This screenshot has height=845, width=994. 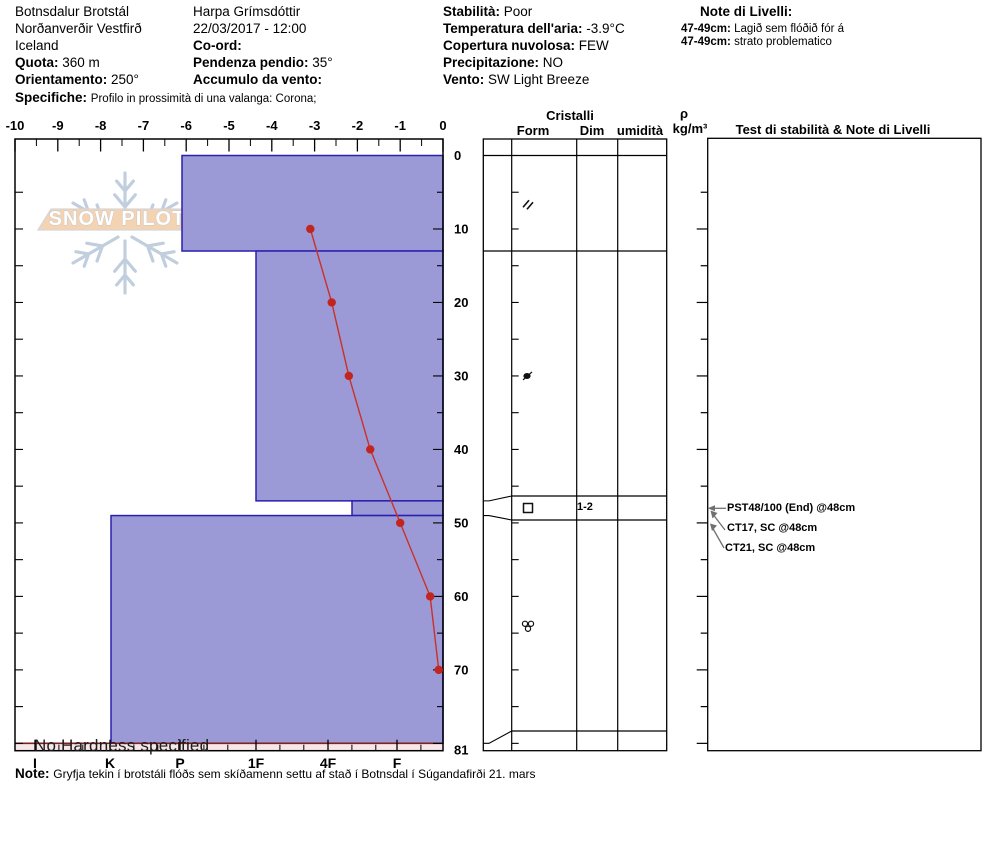 What do you see at coordinates (464, 79) in the screenshot?
I see `wind-label: Vento:` at bounding box center [464, 79].